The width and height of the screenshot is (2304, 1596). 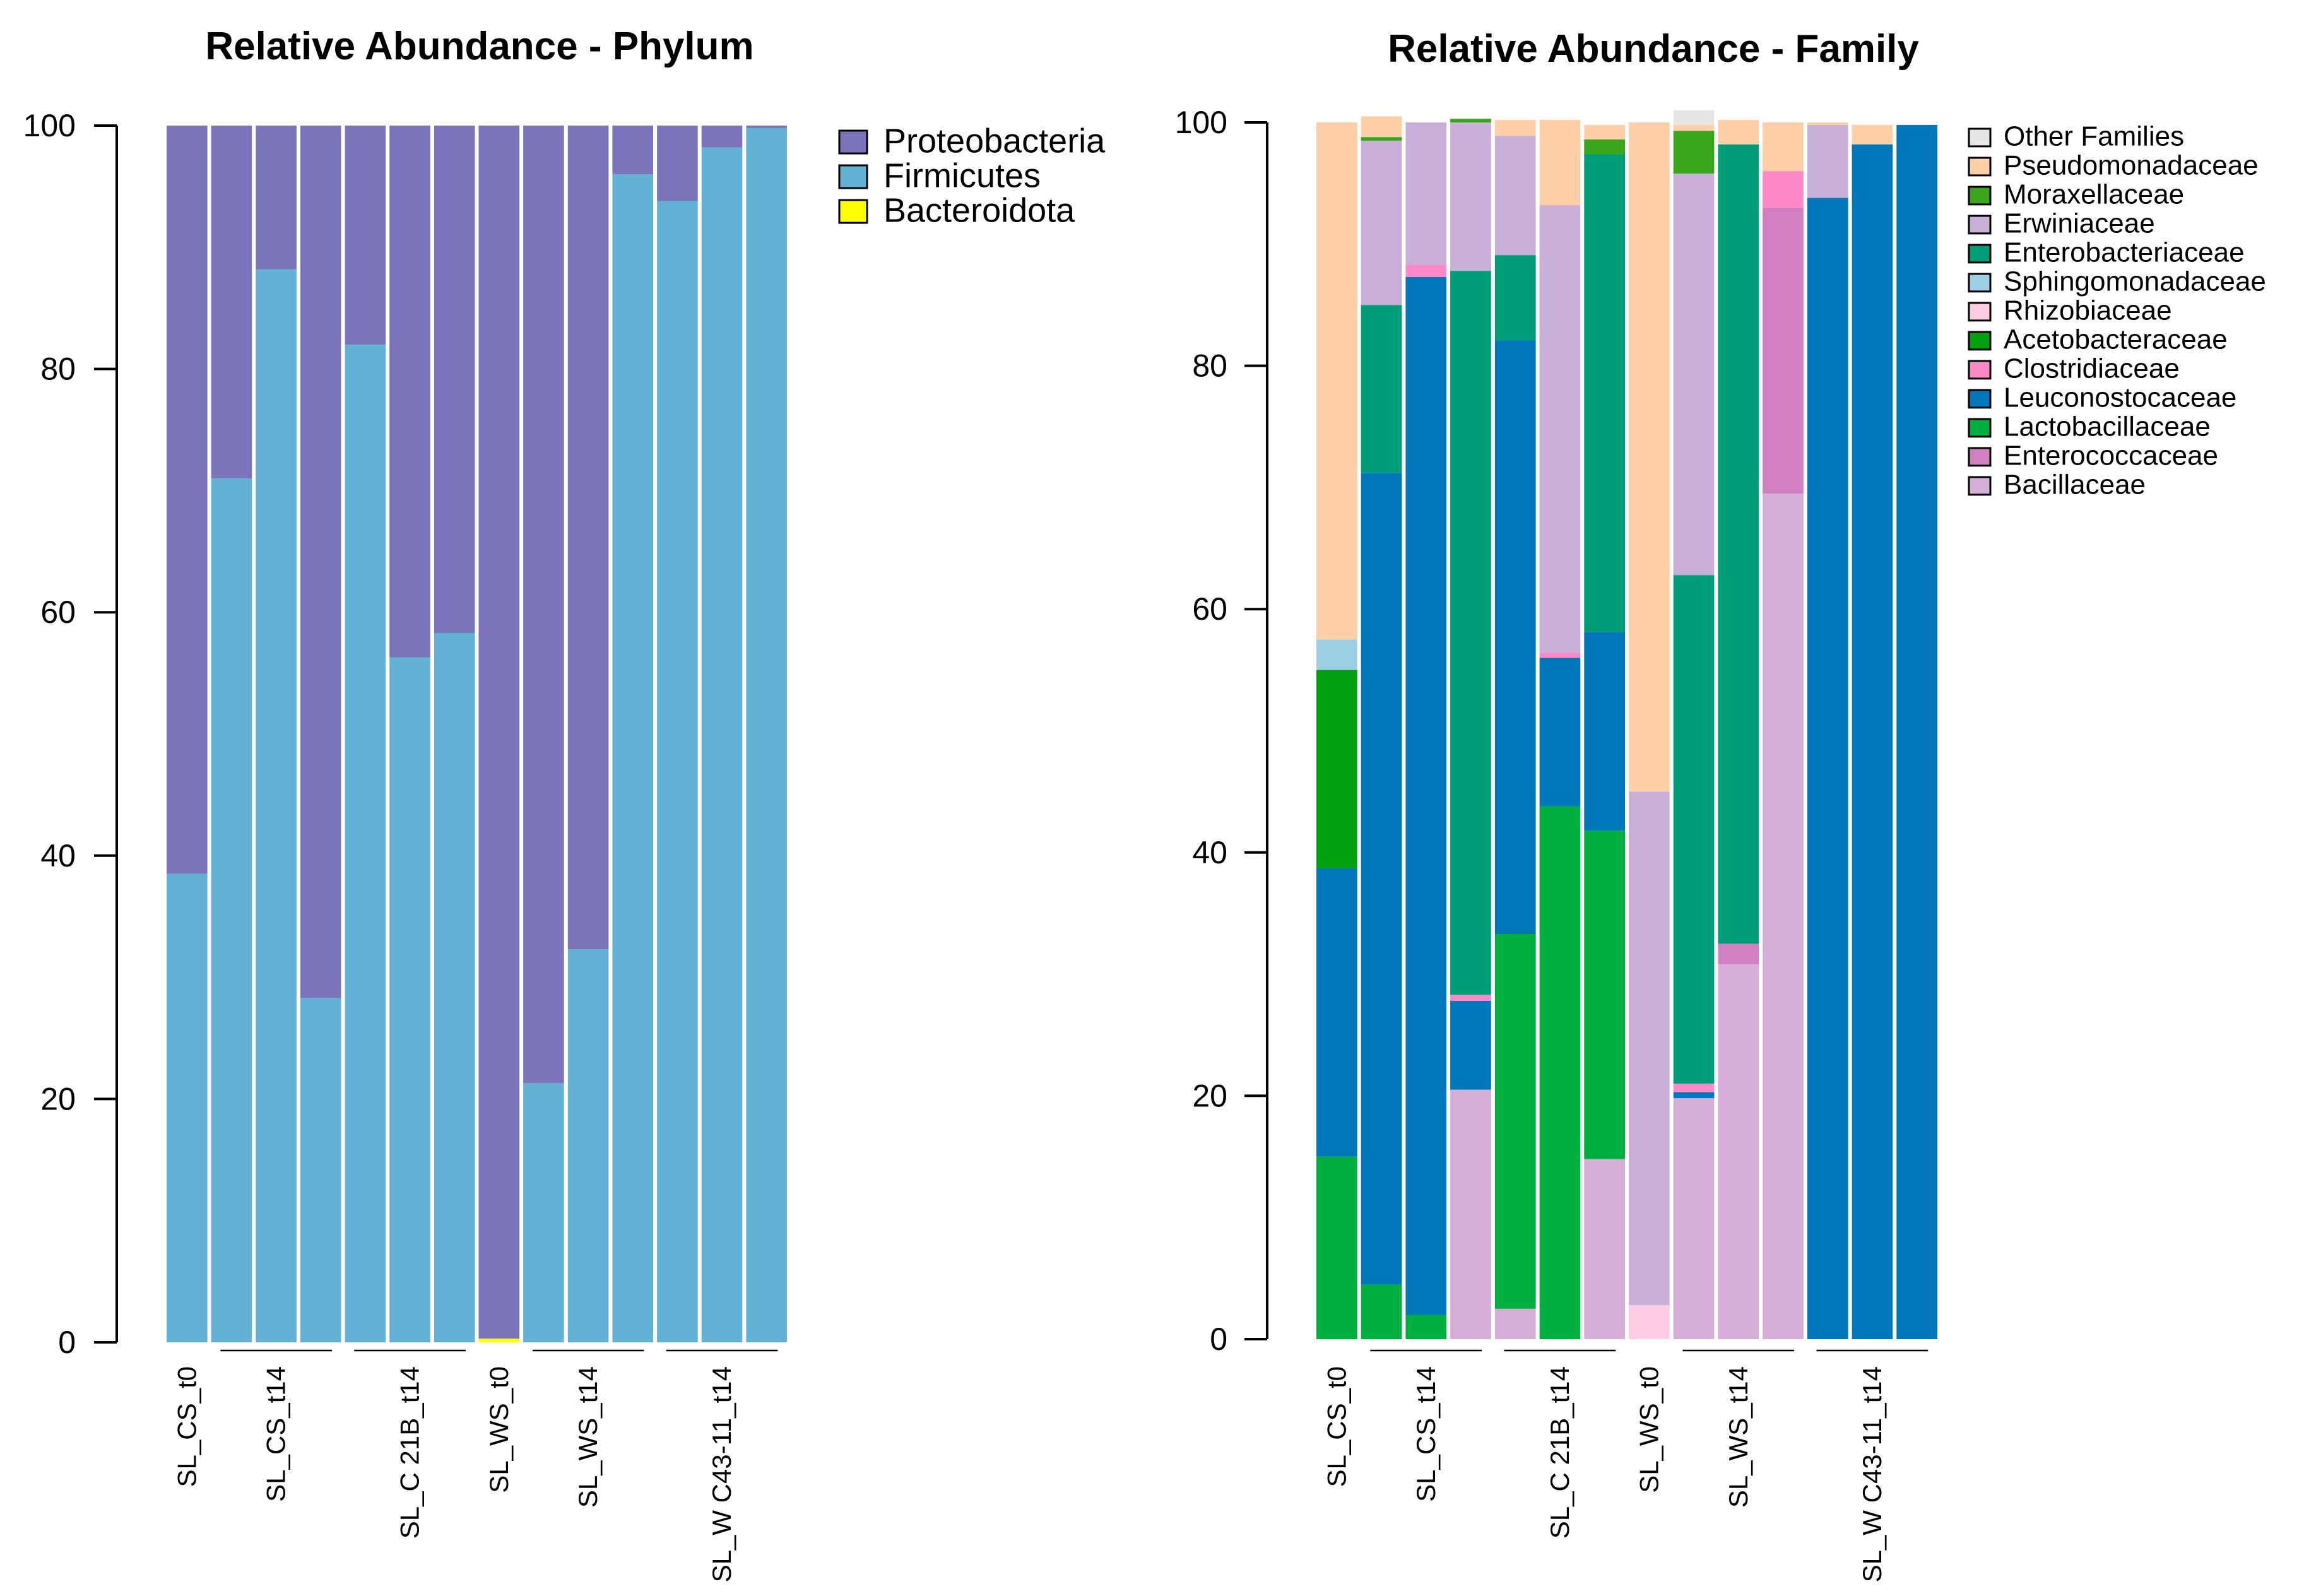 I want to click on legend-label: Other Families, so click(x=2094, y=136).